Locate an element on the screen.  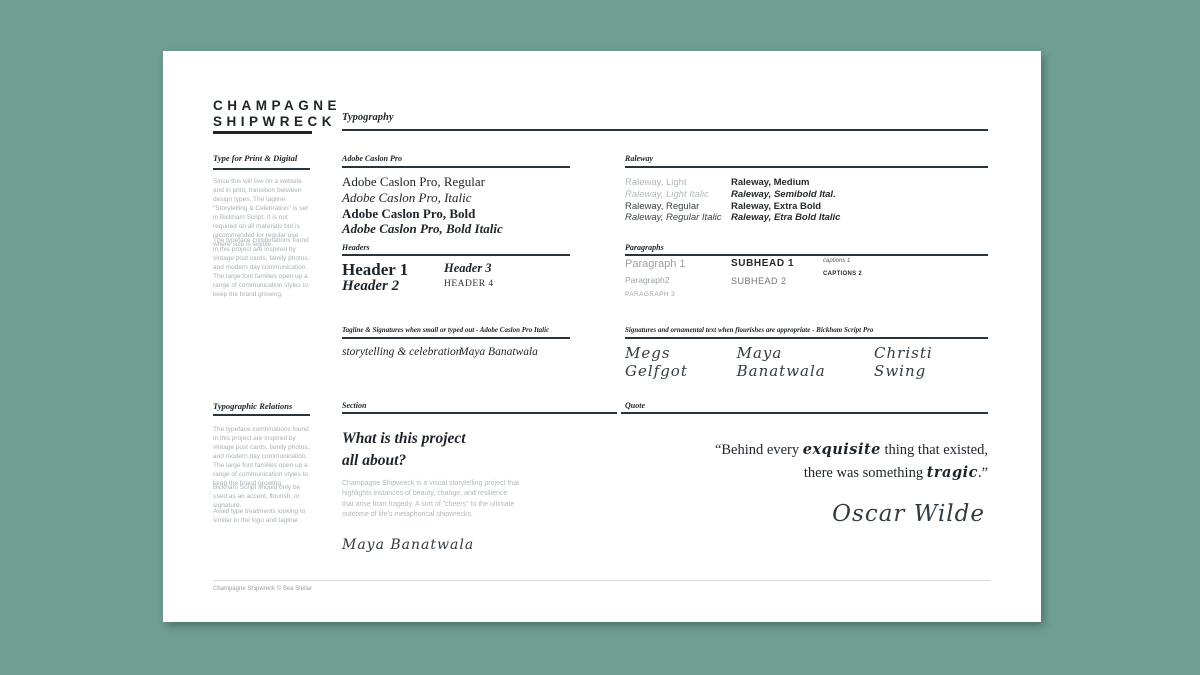
section-rule is located at coordinates (479, 413).